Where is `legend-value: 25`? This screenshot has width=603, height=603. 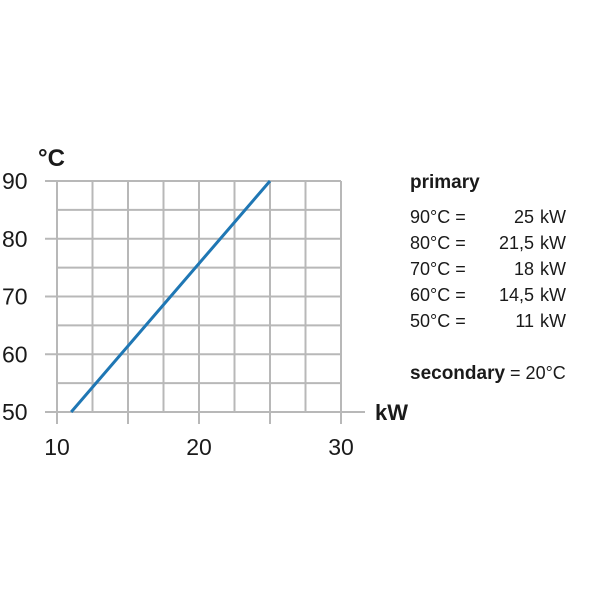
legend-value: 25 is located at coordinates (523, 217).